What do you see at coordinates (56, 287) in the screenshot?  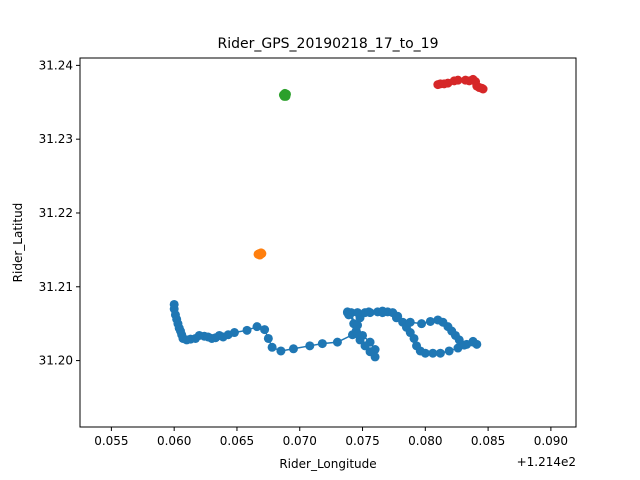 I see `y-tick-label: 31.21` at bounding box center [56, 287].